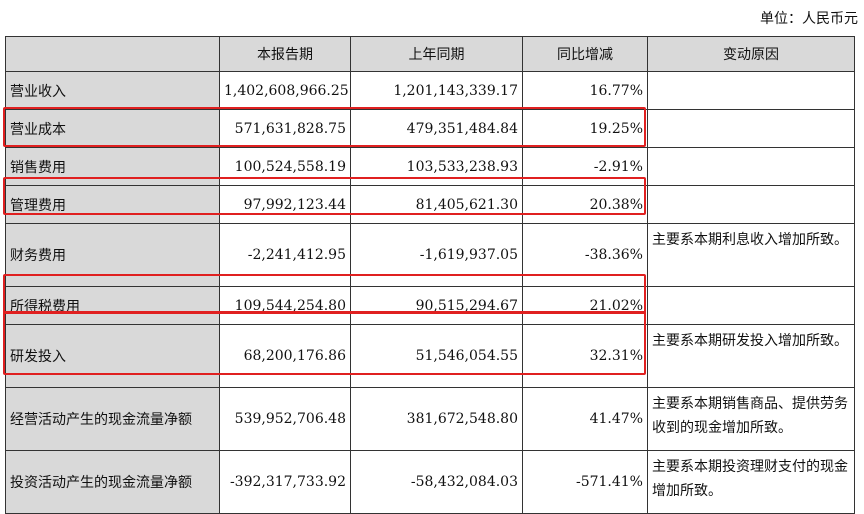 The width and height of the screenshot is (864, 514). What do you see at coordinates (751, 482) in the screenshot?
I see `reason-text: 主要系本期投资理财支付的现金增加所致。` at bounding box center [751, 482].